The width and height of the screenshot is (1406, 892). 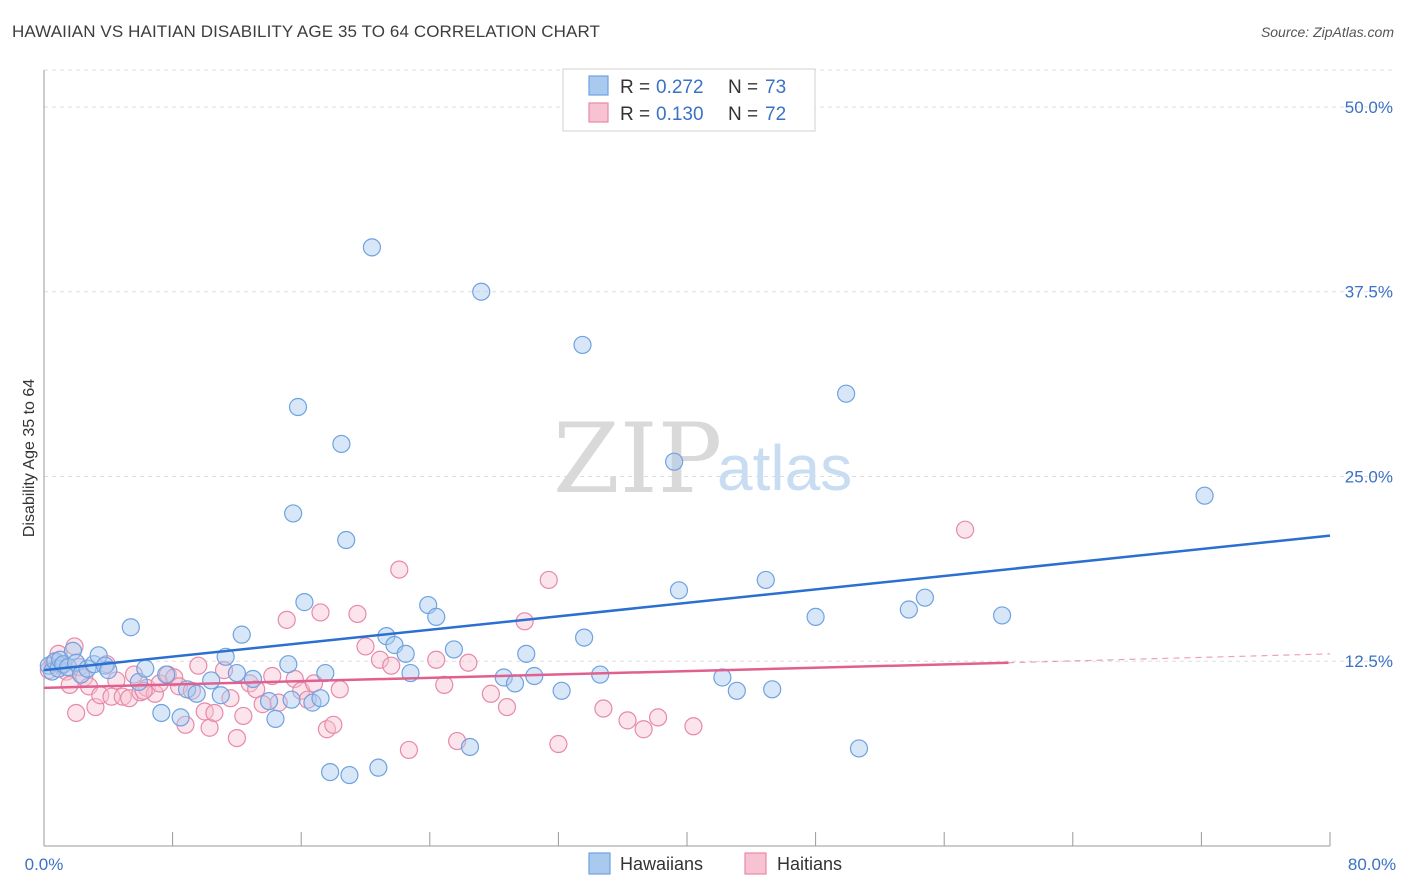 I want to click on y-tick-labels: 12.5% 25.0% 37.5% 50.0%, so click(x=1369, y=384).